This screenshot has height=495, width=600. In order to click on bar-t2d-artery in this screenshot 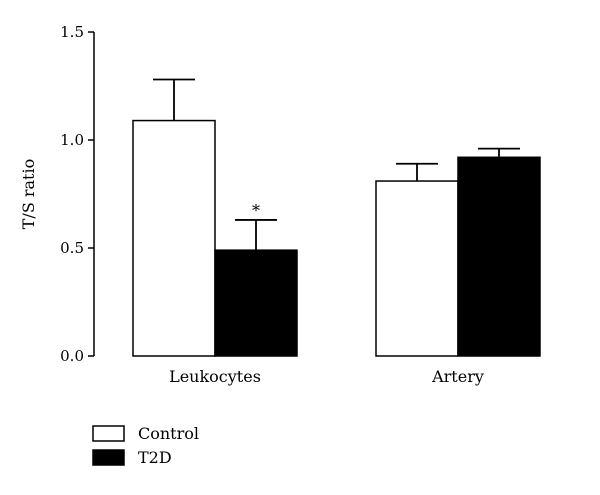, I will do `click(499, 256)`.